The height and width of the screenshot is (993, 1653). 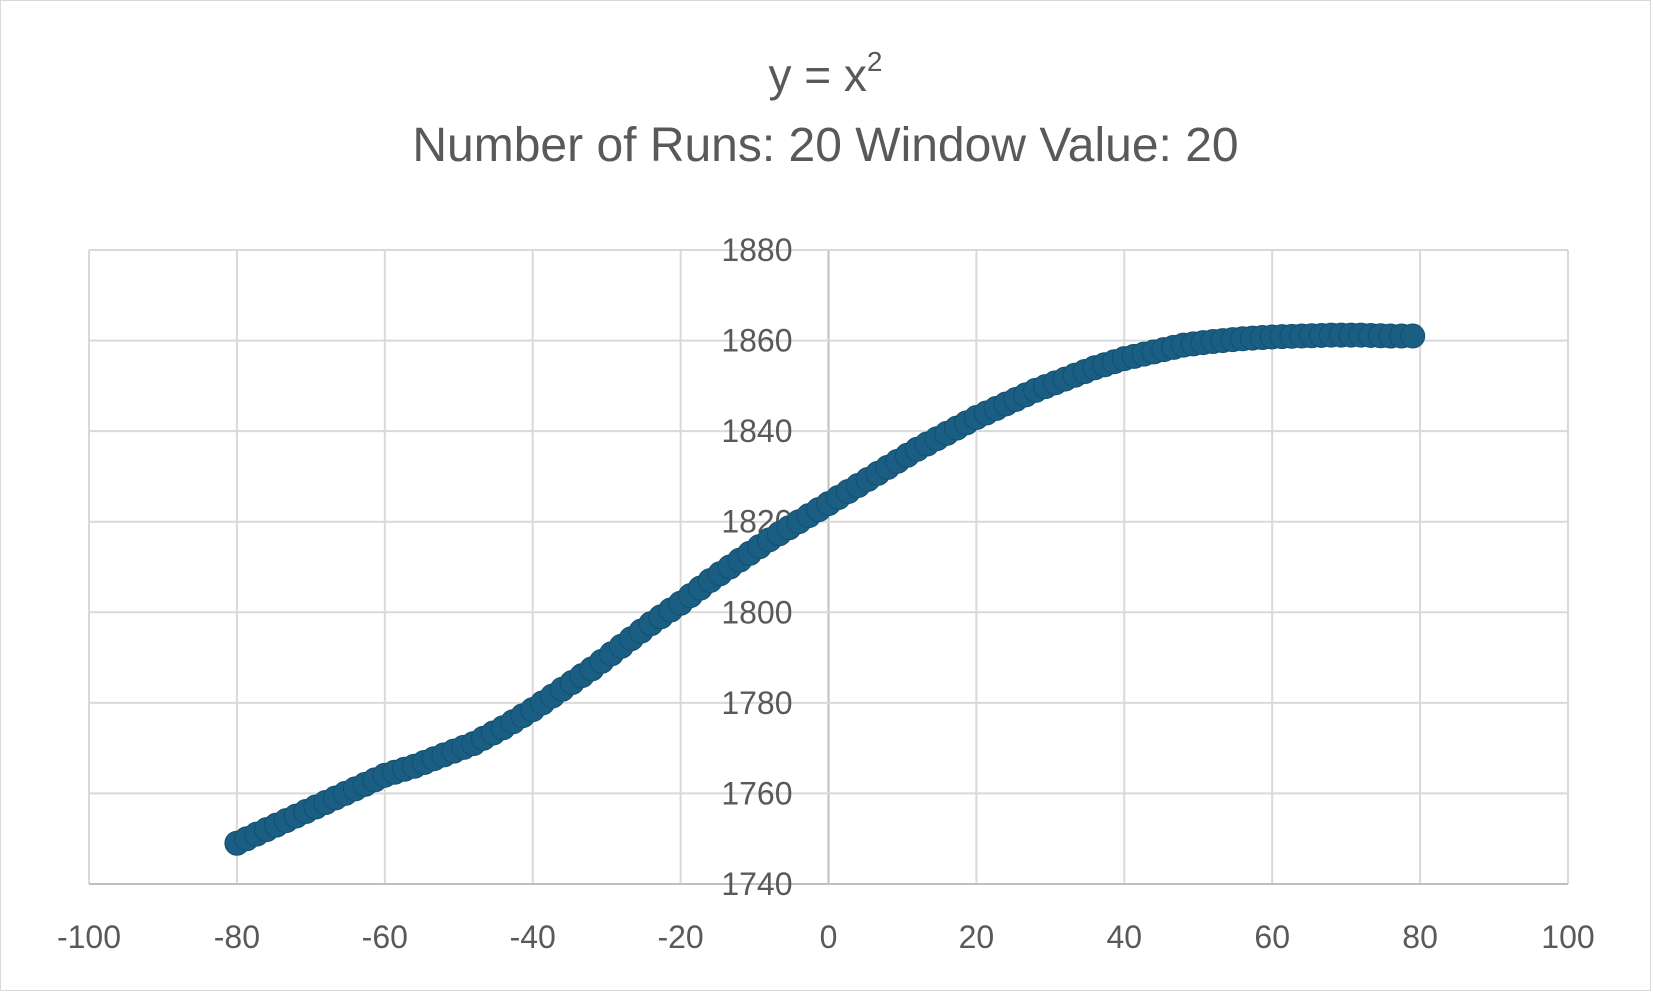 What do you see at coordinates (680, 937) in the screenshot?
I see `x-tick-label: -20` at bounding box center [680, 937].